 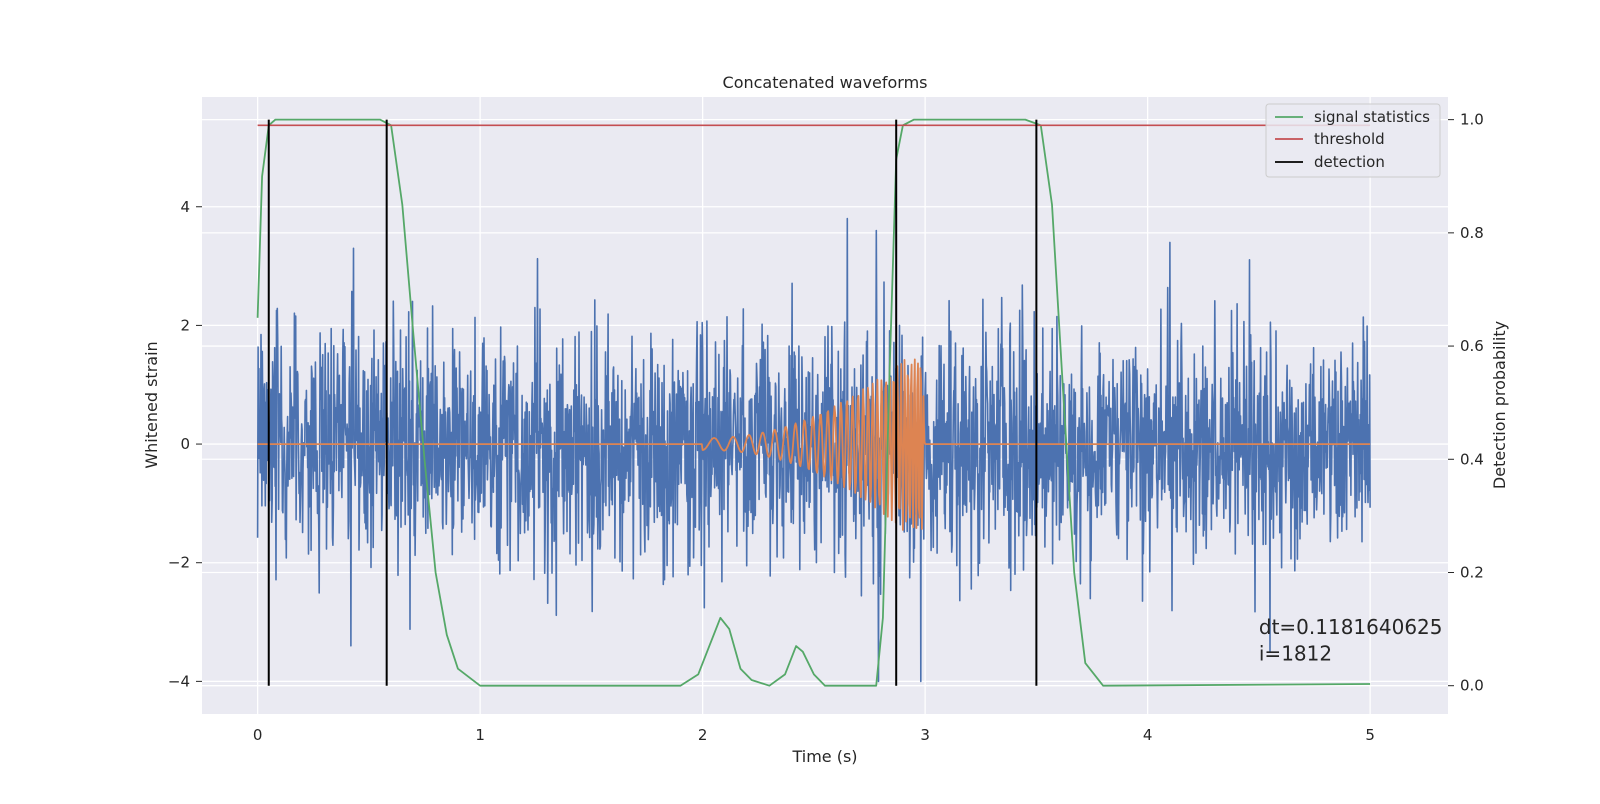 What do you see at coordinates (258, 735) in the screenshot?
I see `x-tick-label-0: 0` at bounding box center [258, 735].